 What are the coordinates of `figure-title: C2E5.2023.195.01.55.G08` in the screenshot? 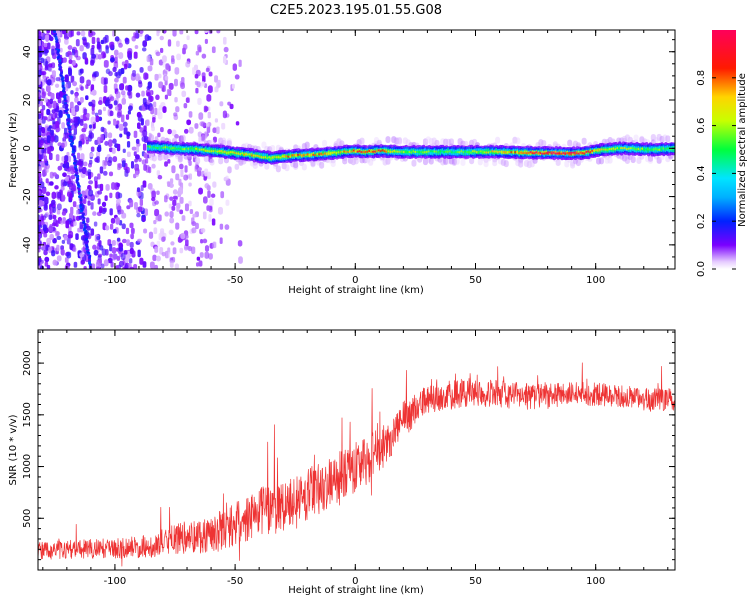 It's located at (356, 10).